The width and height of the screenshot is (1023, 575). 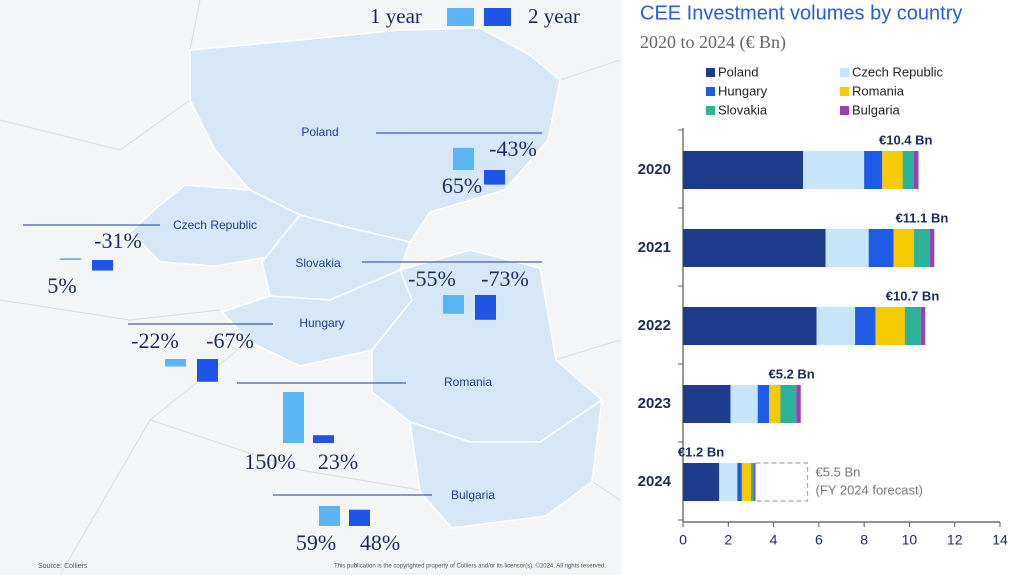 I want to click on change-label: -22%, so click(x=155, y=340).